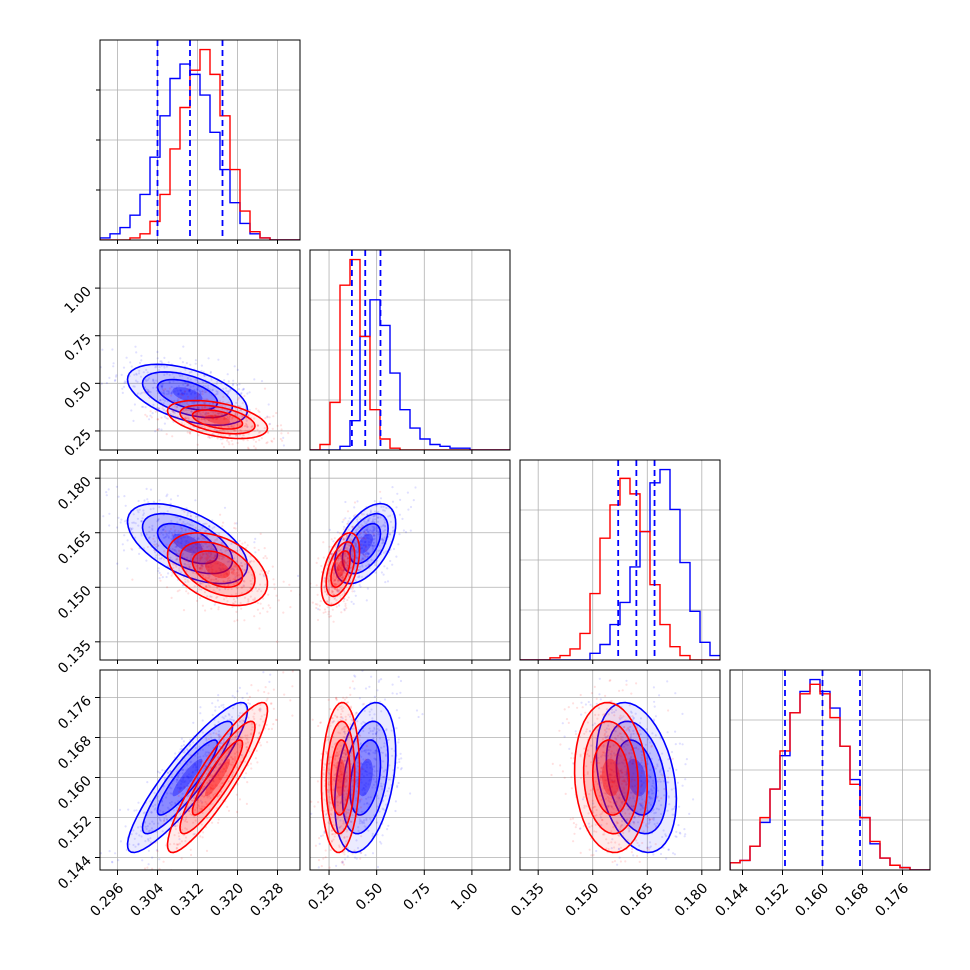 Image resolution: width=970 pixels, height=970 pixels. What do you see at coordinates (410, 354) in the screenshot?
I see `histogram-red` at bounding box center [410, 354].